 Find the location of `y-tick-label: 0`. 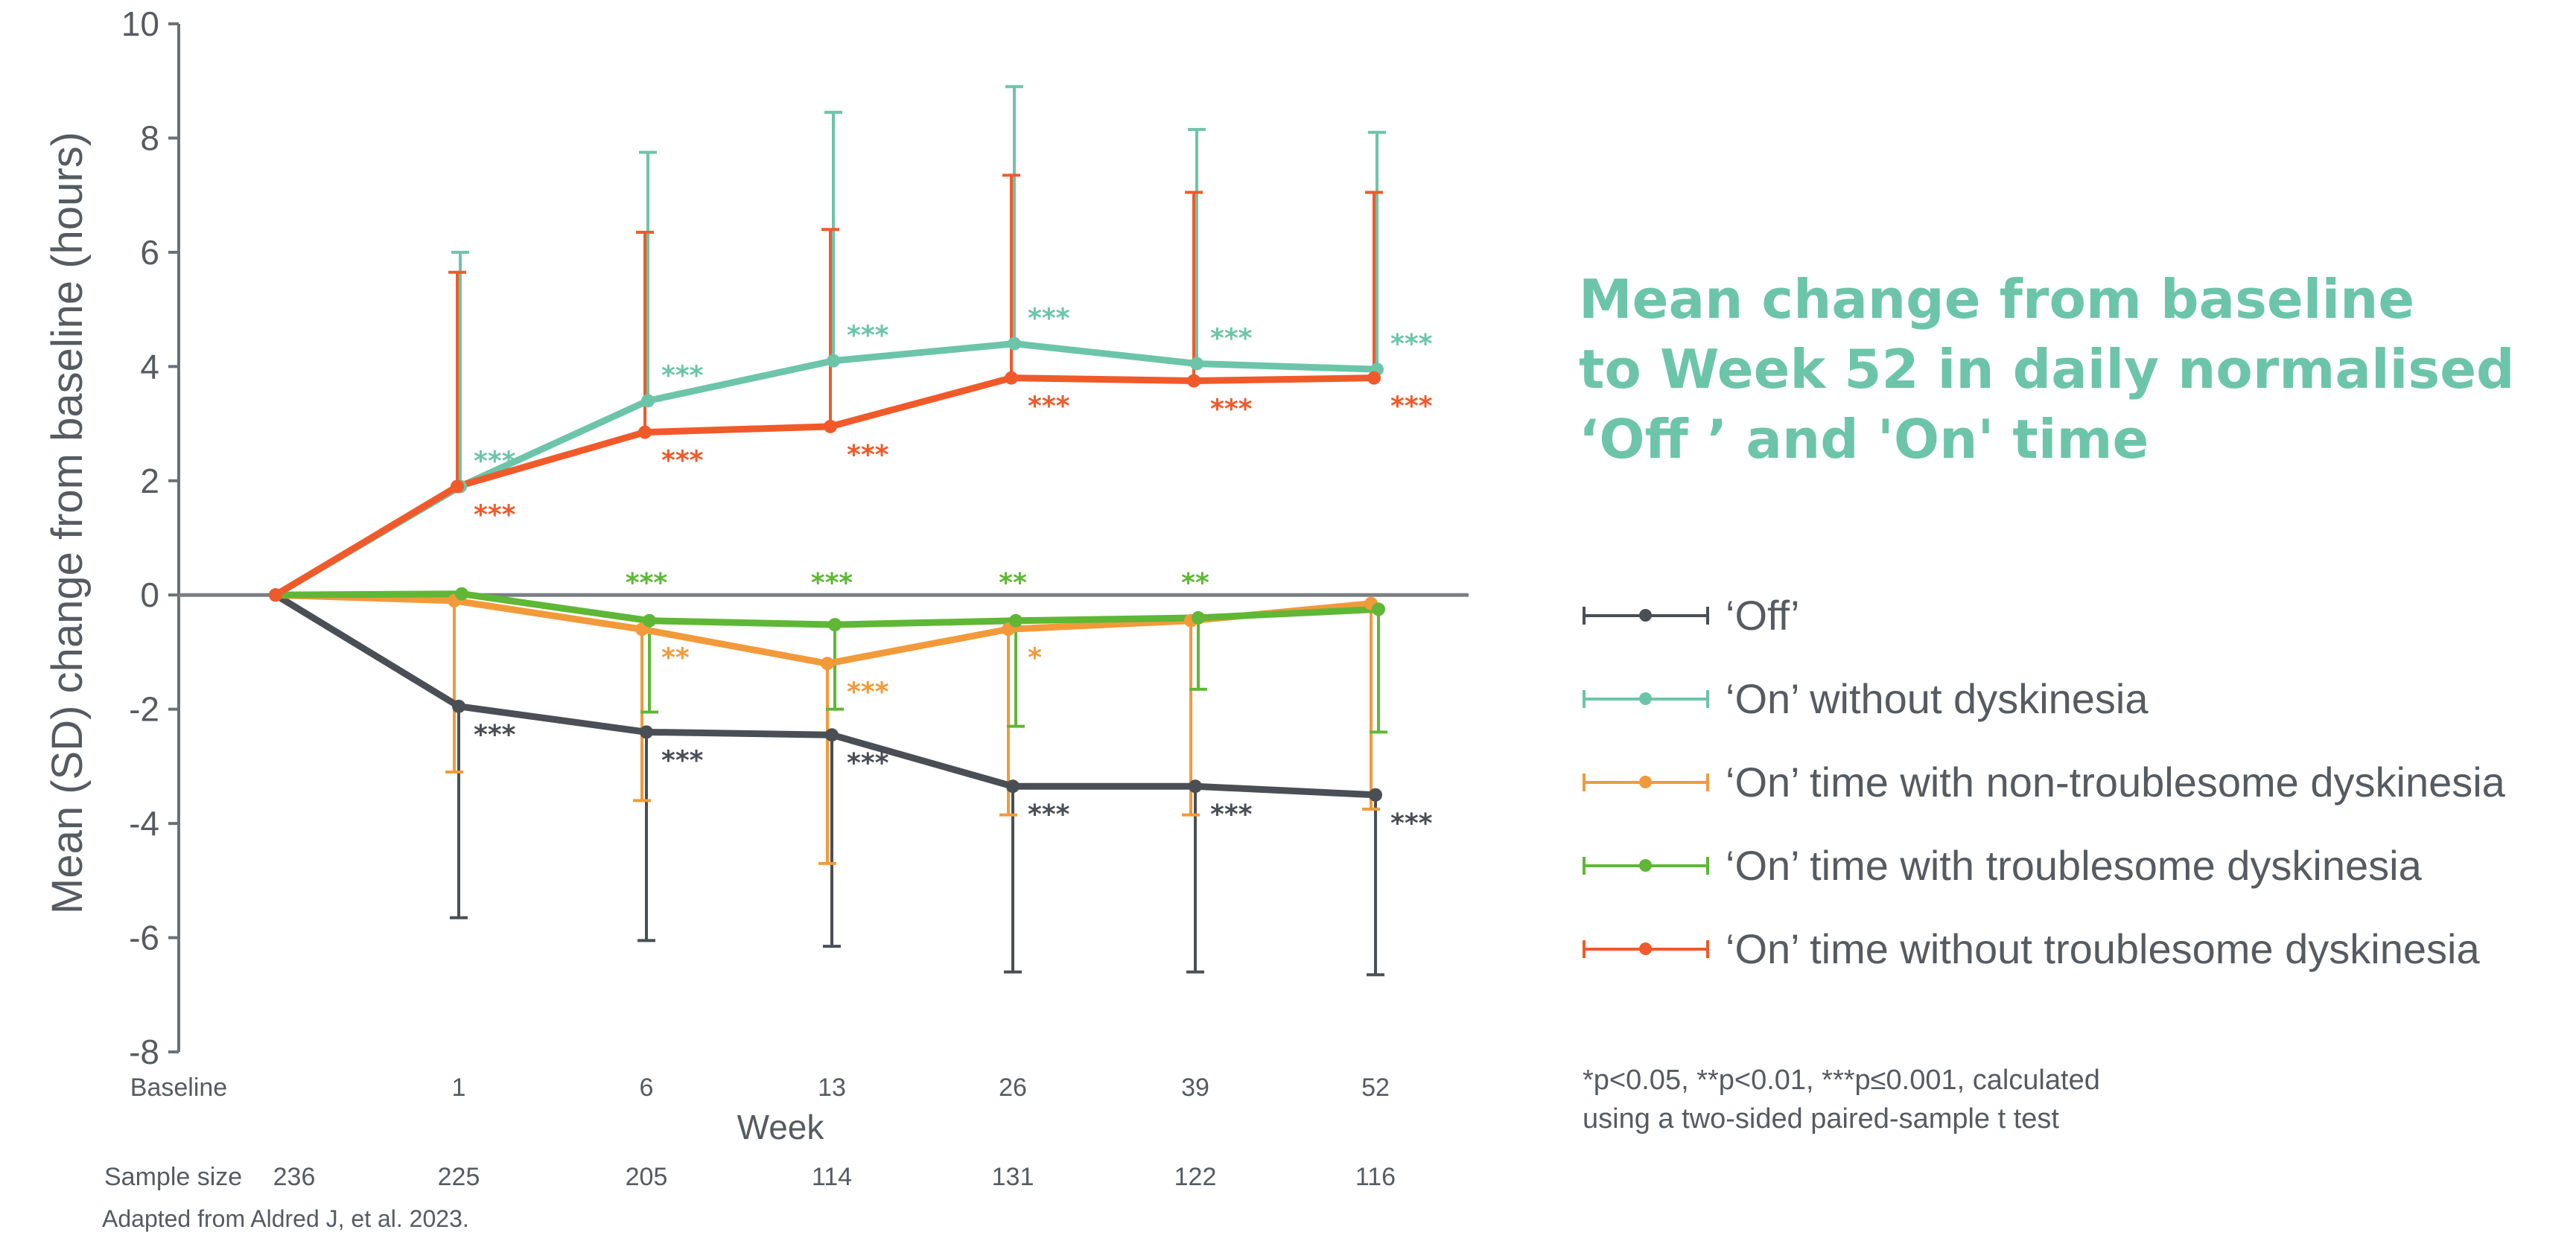

y-tick-label: 0 is located at coordinates (149, 595).